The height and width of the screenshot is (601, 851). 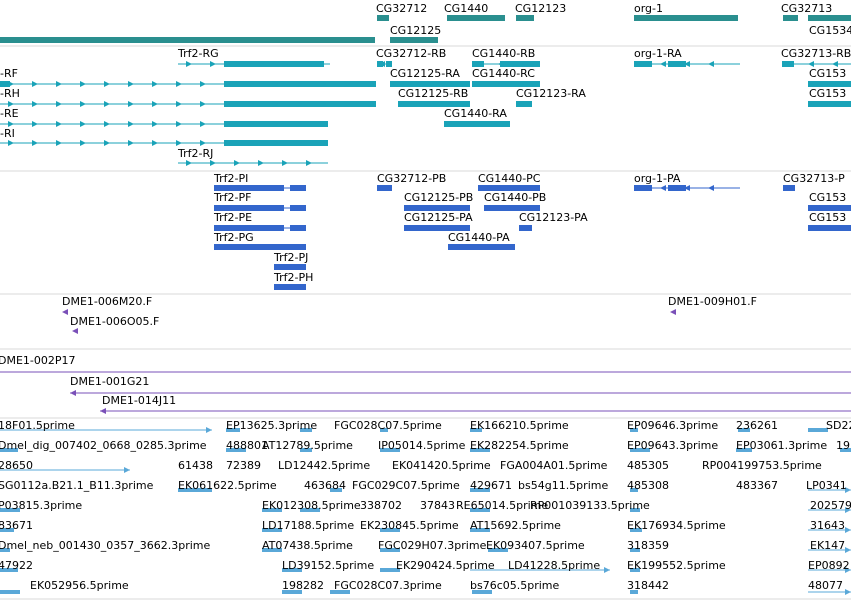 I want to click on bac-end-marker, so click(x=65, y=312).